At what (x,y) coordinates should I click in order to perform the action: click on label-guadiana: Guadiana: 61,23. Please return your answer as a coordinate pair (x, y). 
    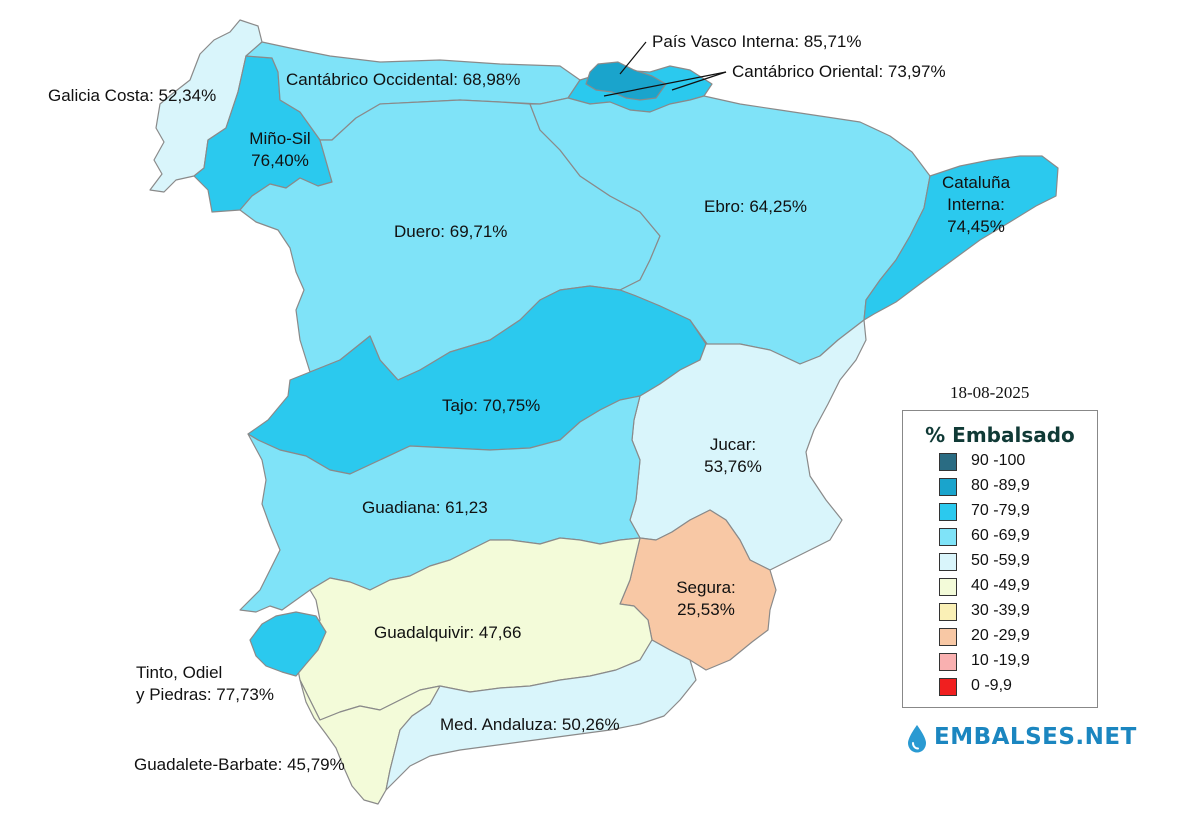
    Looking at the image, I should click on (425, 507).